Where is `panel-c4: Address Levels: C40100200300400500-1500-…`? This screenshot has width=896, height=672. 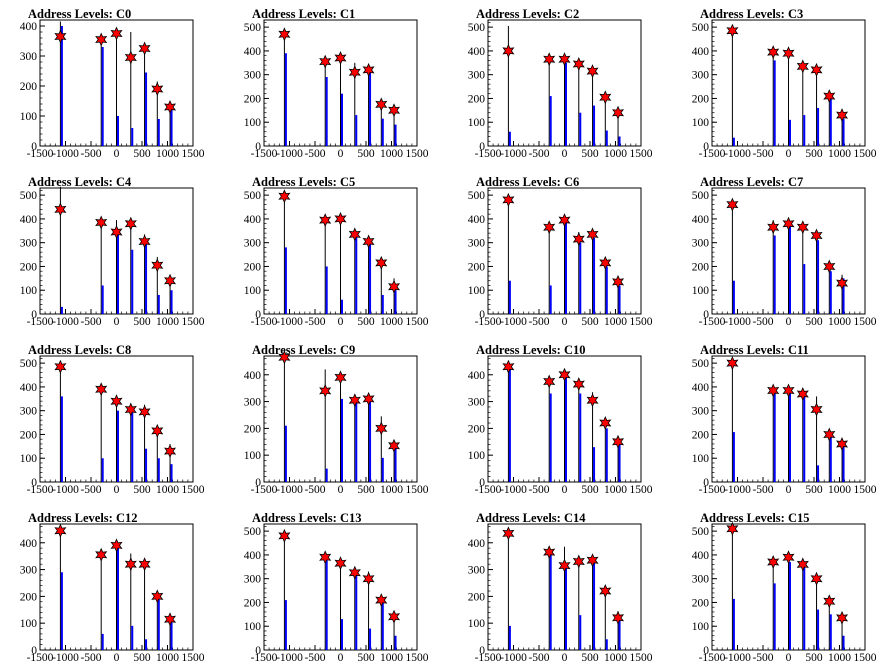
panel-c4: Address Levels: C40100200300400500-1500-… is located at coordinates (112, 251).